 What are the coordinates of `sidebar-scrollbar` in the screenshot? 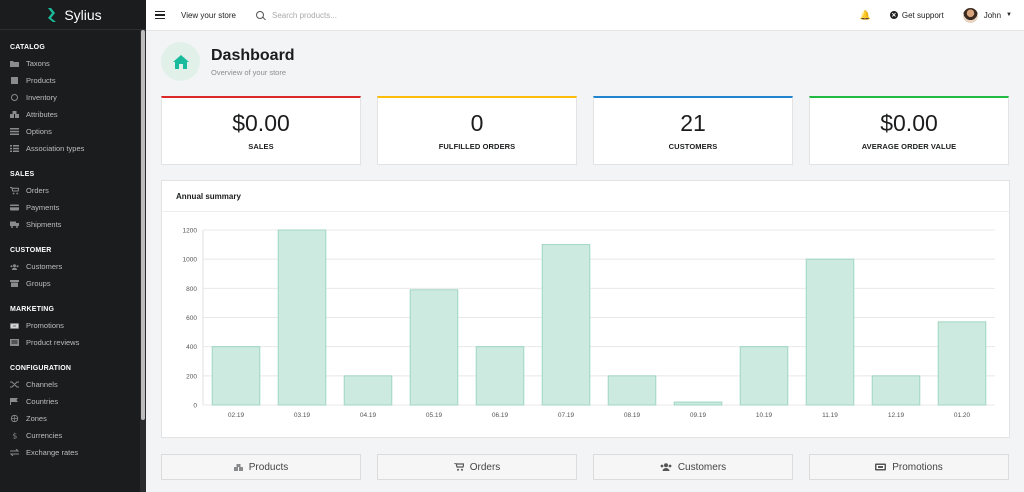 It's located at (143, 261).